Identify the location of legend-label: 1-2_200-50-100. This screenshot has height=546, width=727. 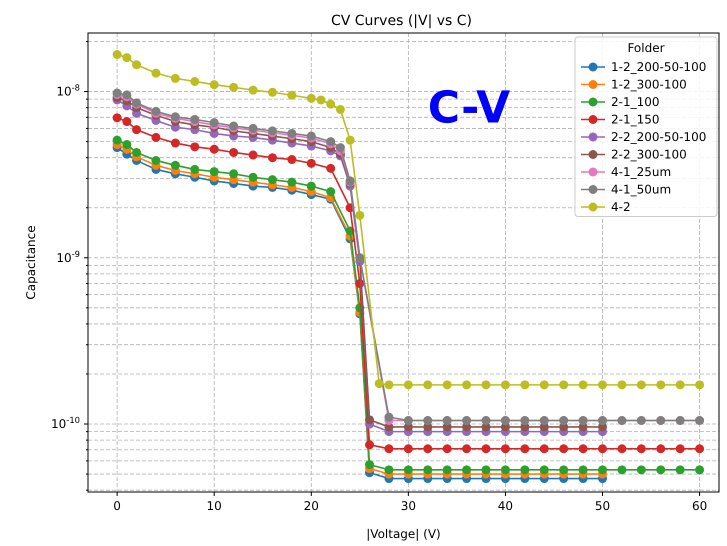
(658, 67).